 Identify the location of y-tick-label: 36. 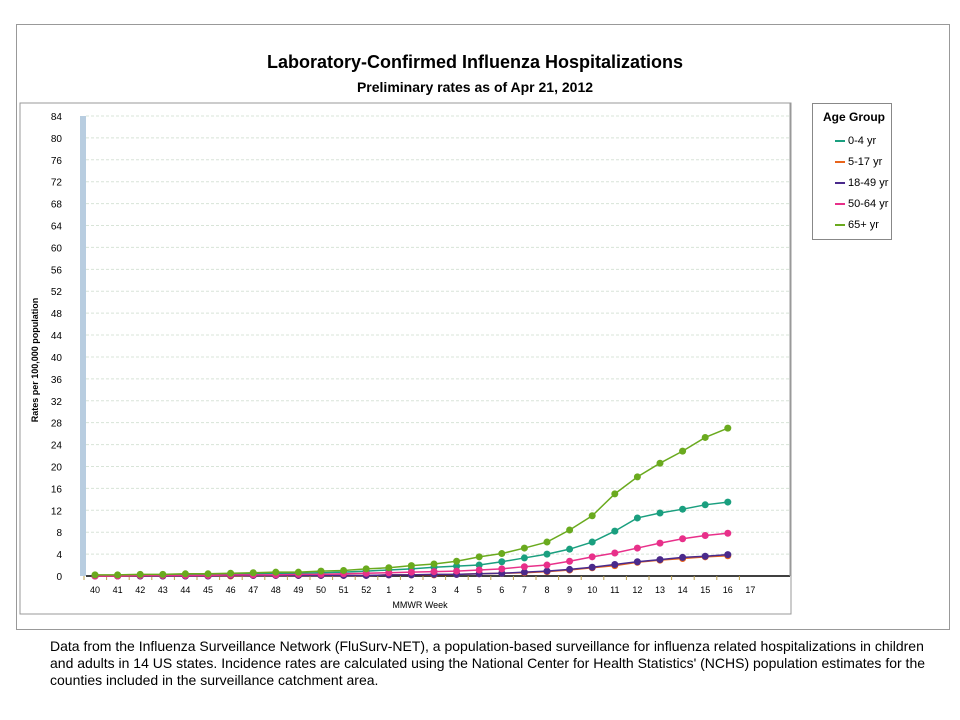
(57, 380).